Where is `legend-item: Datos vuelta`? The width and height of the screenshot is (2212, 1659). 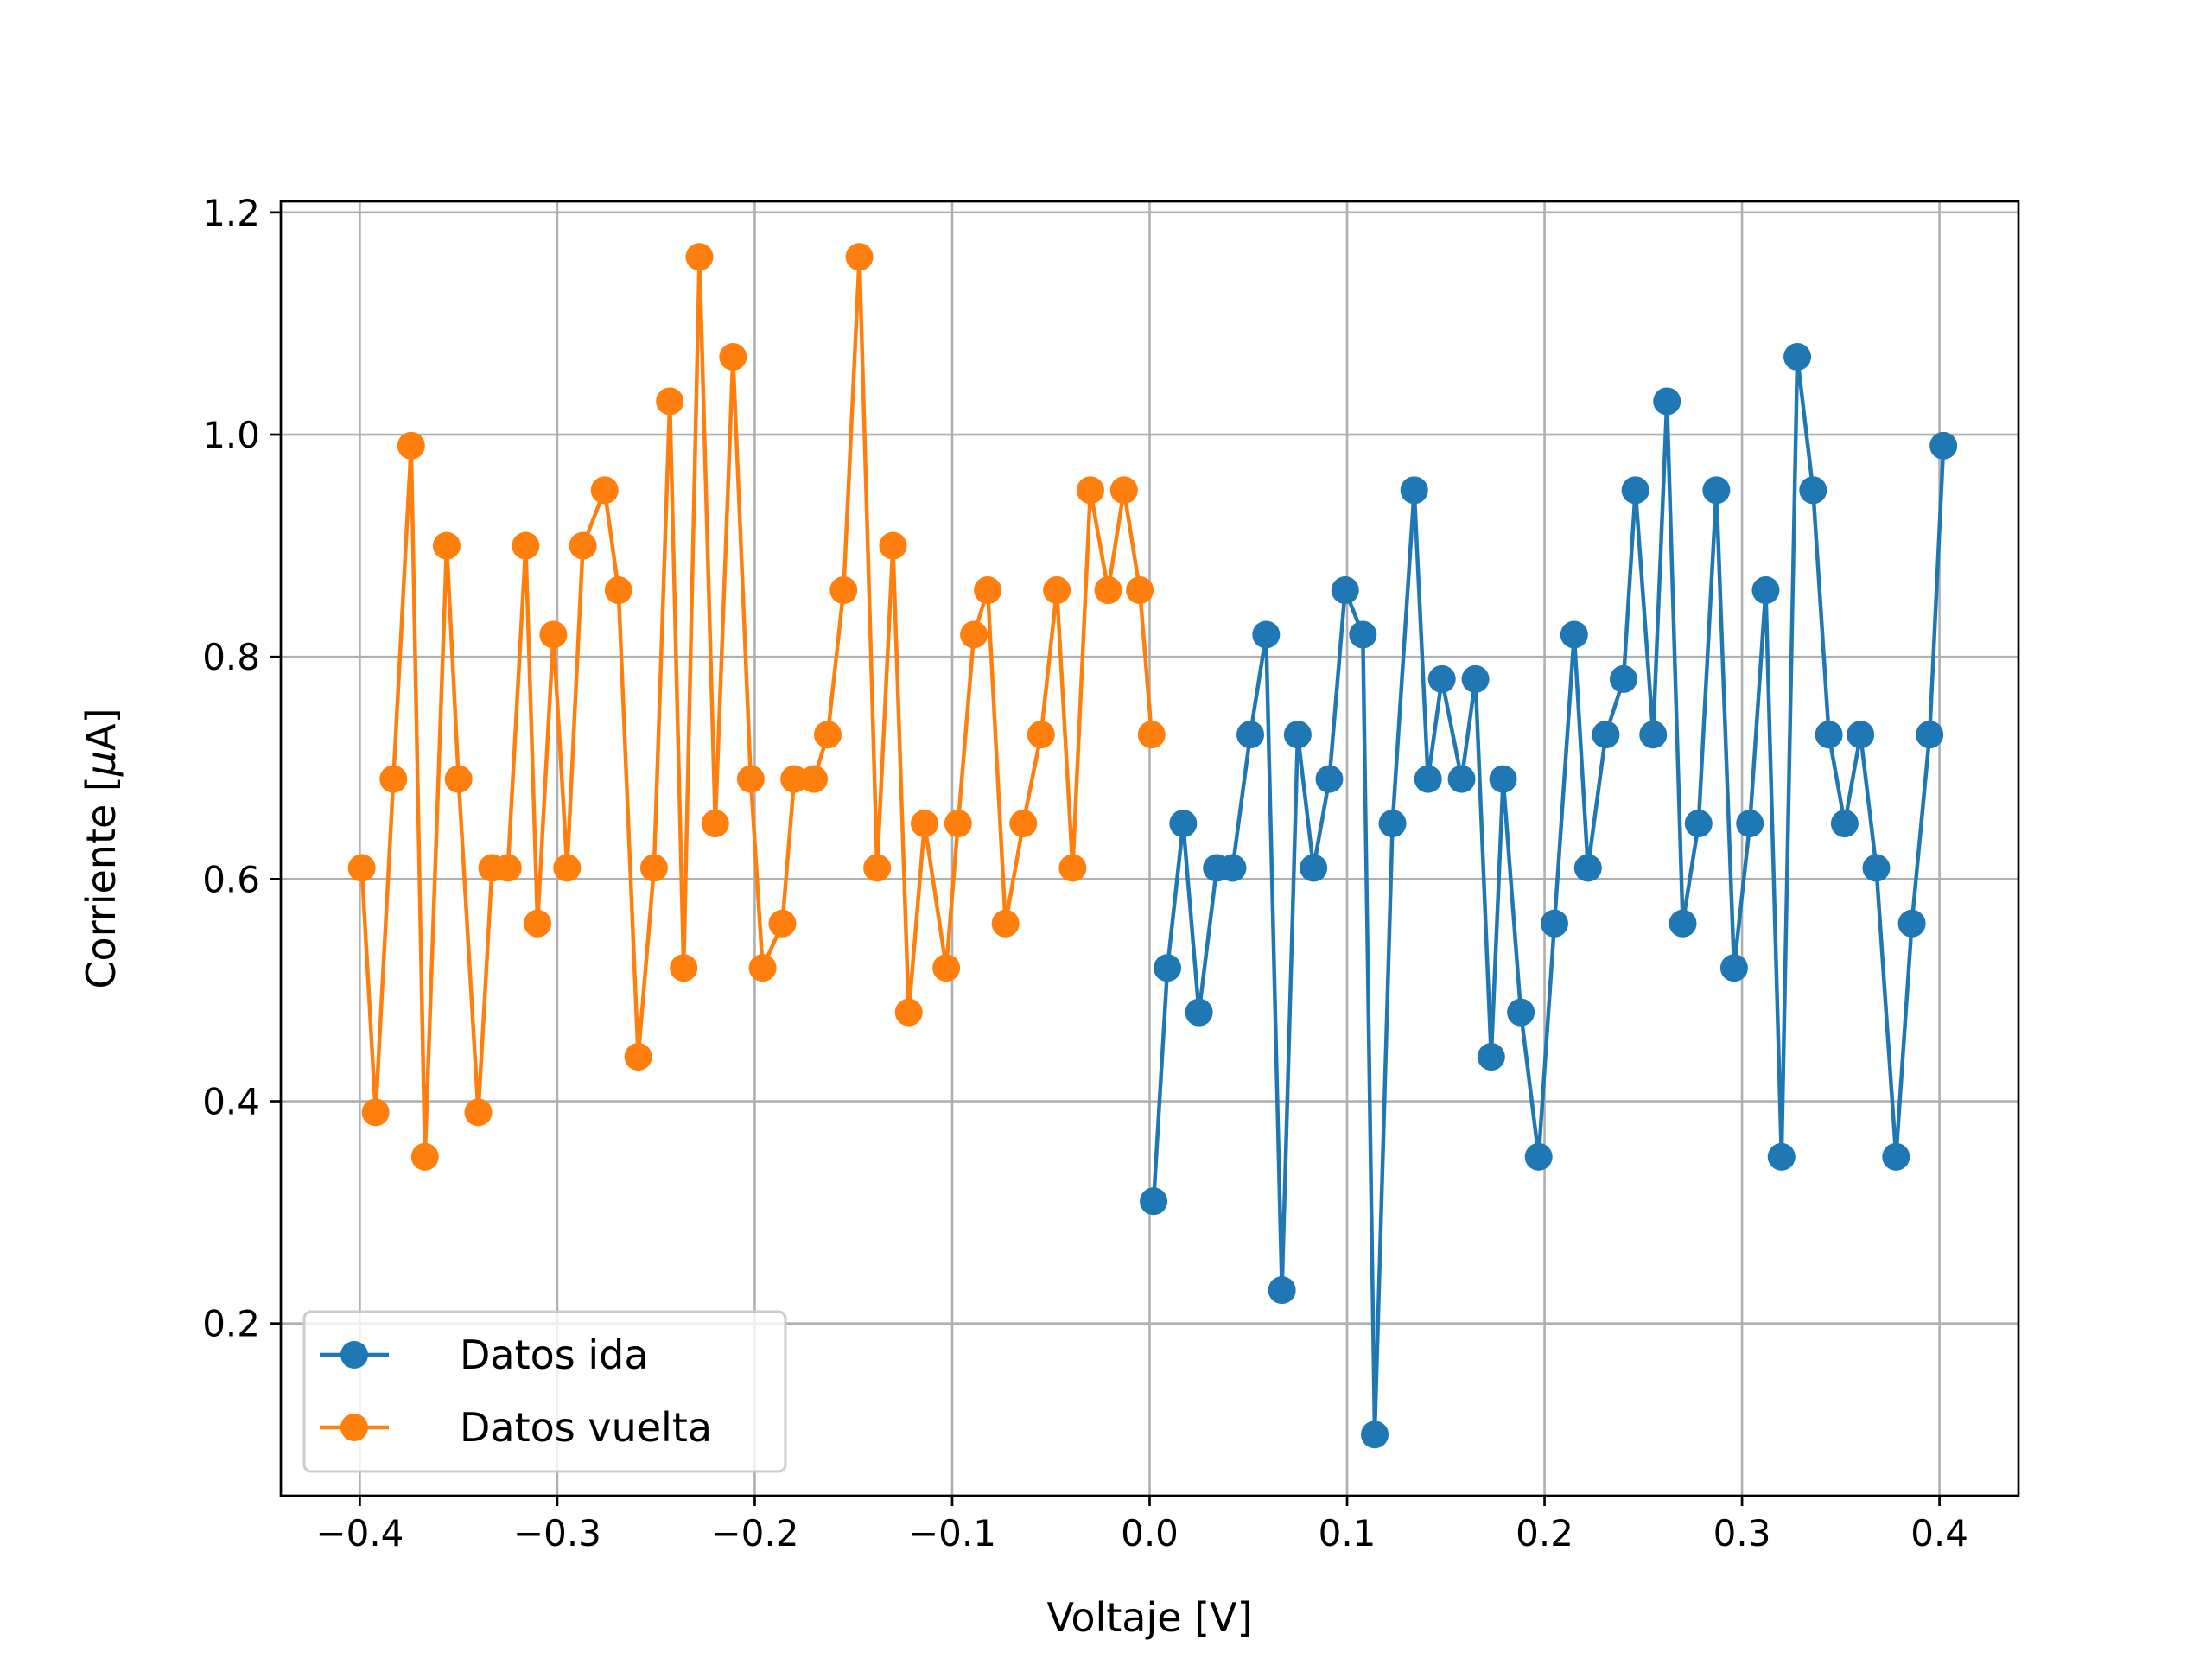
legend-item: Datos vuelta is located at coordinates (516, 1427).